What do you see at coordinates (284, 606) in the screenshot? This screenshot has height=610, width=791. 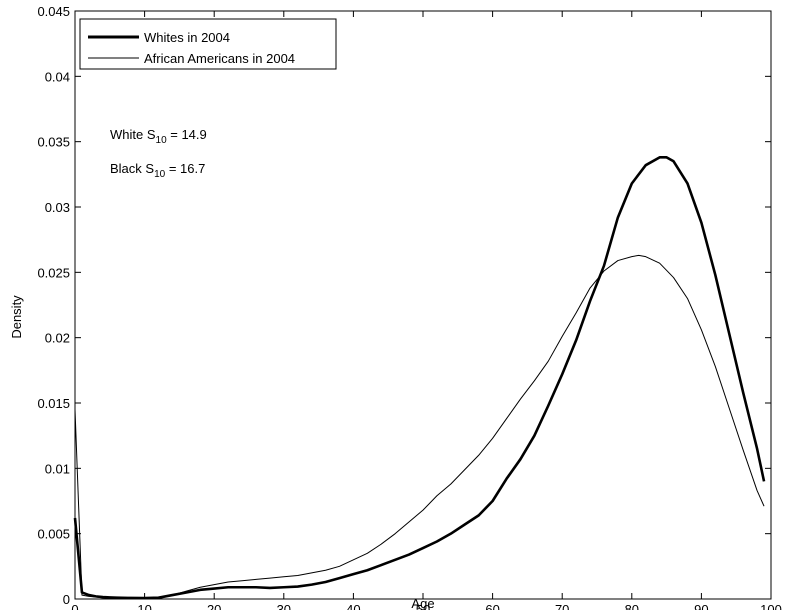 I see `x-tick-label: 30` at bounding box center [284, 606].